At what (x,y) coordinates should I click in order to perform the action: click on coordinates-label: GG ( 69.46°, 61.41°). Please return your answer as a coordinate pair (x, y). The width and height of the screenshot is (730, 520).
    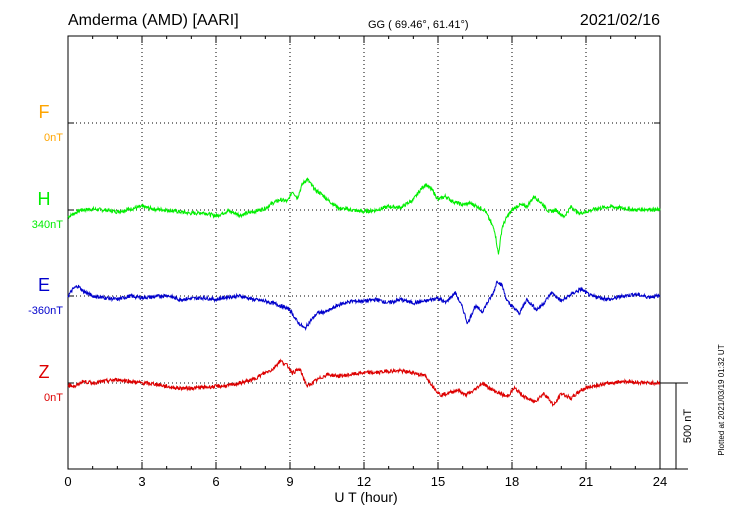
    Looking at the image, I should click on (418, 25).